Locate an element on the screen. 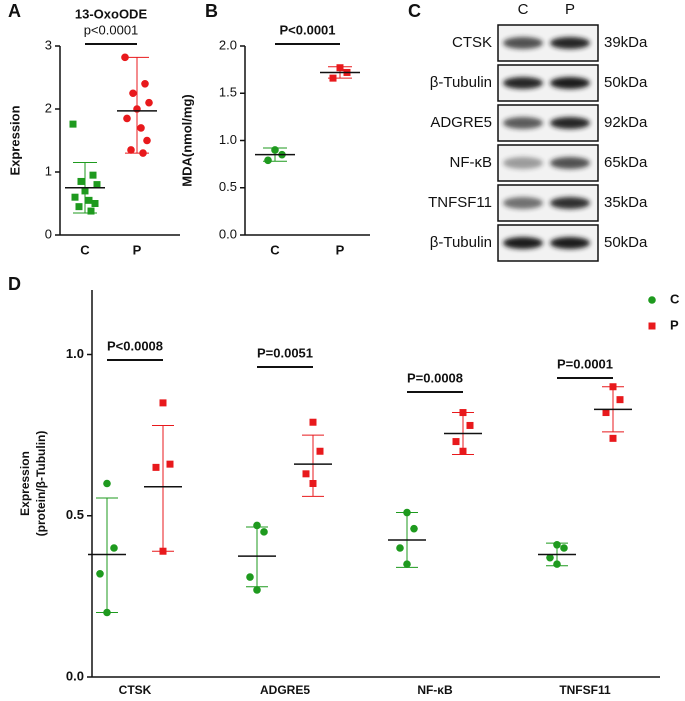 The image size is (685, 701). annotation: p<0.0001 is located at coordinates (111, 29).